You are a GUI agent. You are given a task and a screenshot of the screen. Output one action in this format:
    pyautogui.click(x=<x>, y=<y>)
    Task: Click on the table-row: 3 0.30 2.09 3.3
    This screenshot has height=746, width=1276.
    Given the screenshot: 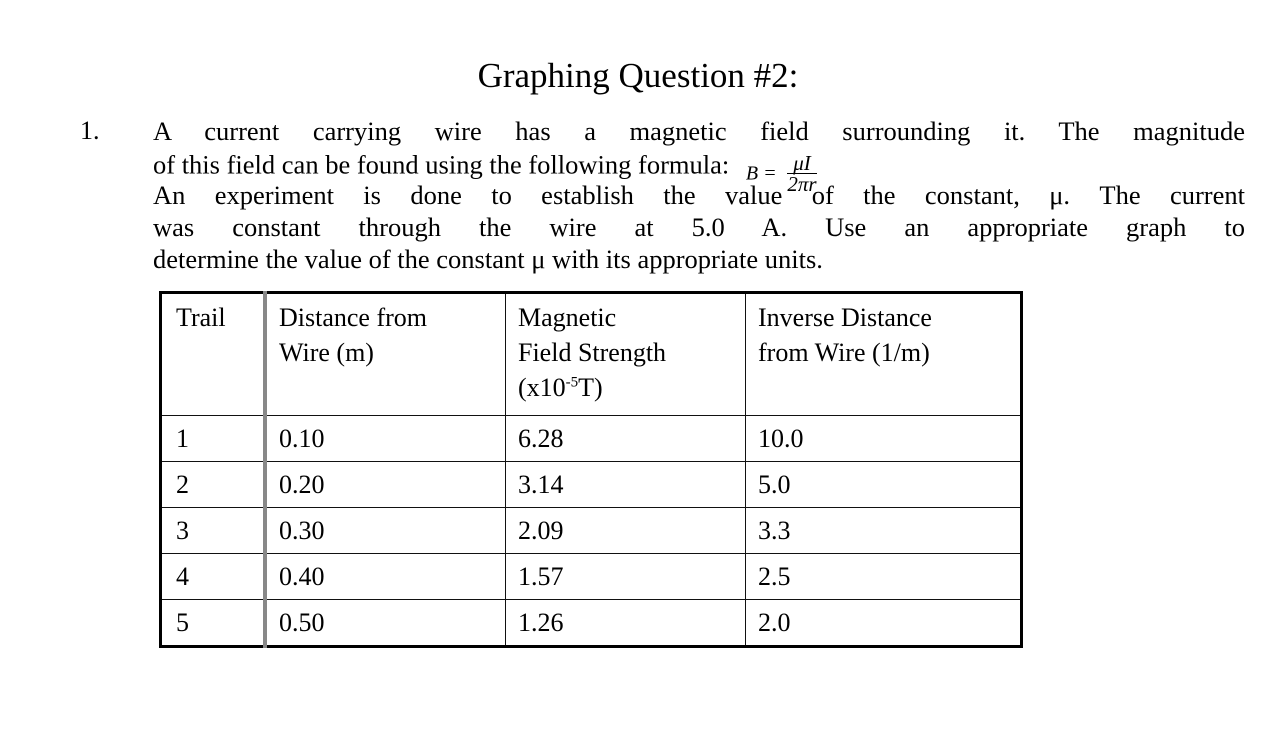 What is the action you would take?
    pyautogui.click(x=591, y=530)
    